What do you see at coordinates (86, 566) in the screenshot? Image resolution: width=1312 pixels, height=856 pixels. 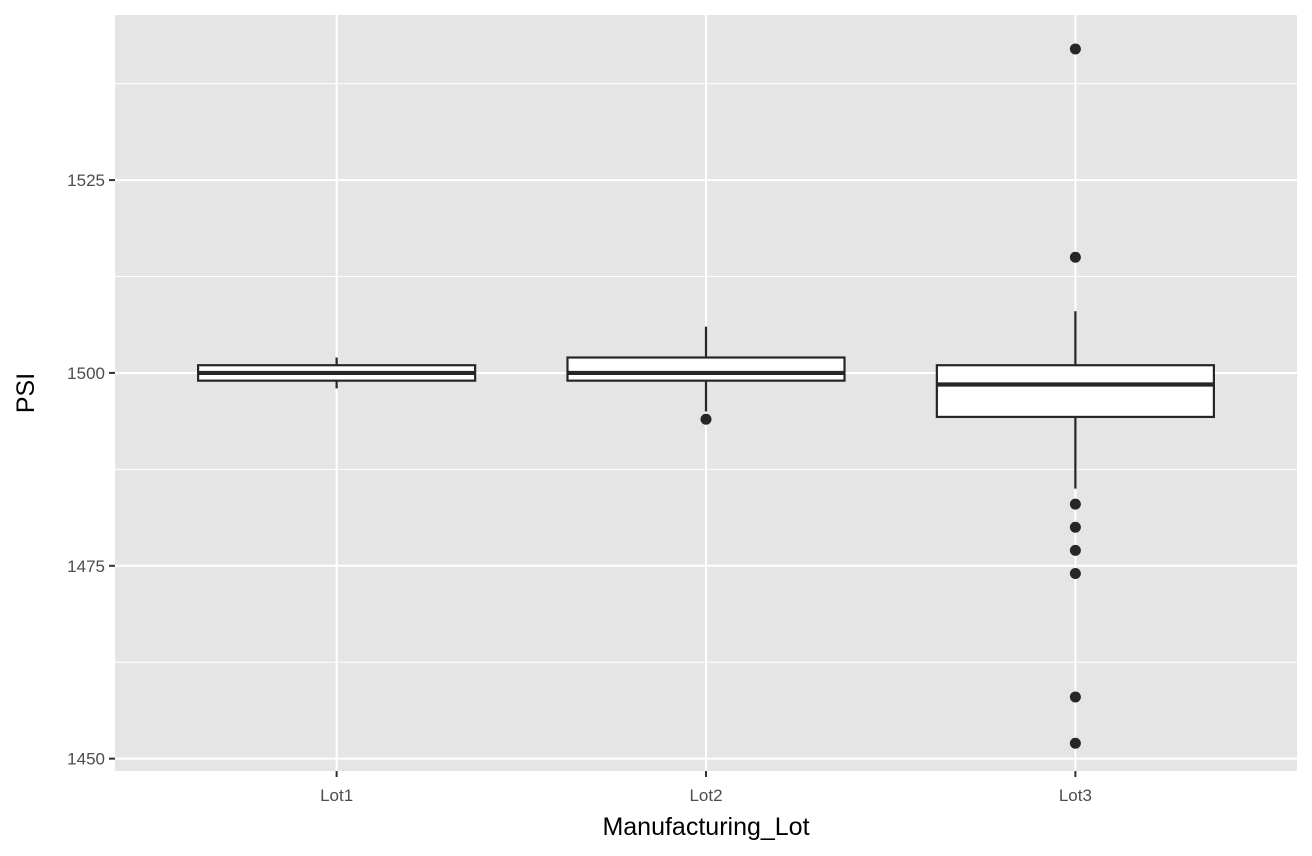 I see `y-tick-label: 1475` at bounding box center [86, 566].